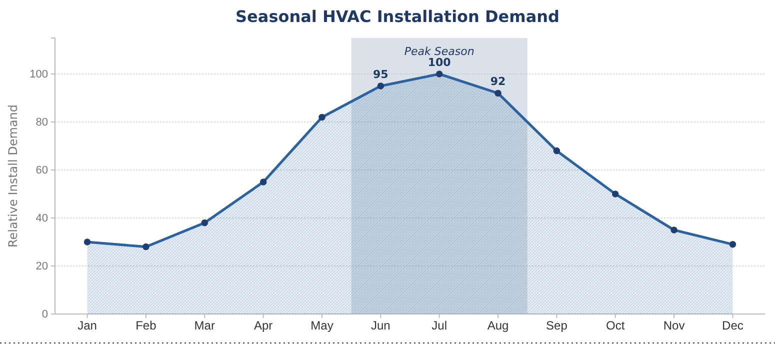 Image resolution: width=775 pixels, height=345 pixels. I want to click on y-tick-label: 80, so click(42, 122).